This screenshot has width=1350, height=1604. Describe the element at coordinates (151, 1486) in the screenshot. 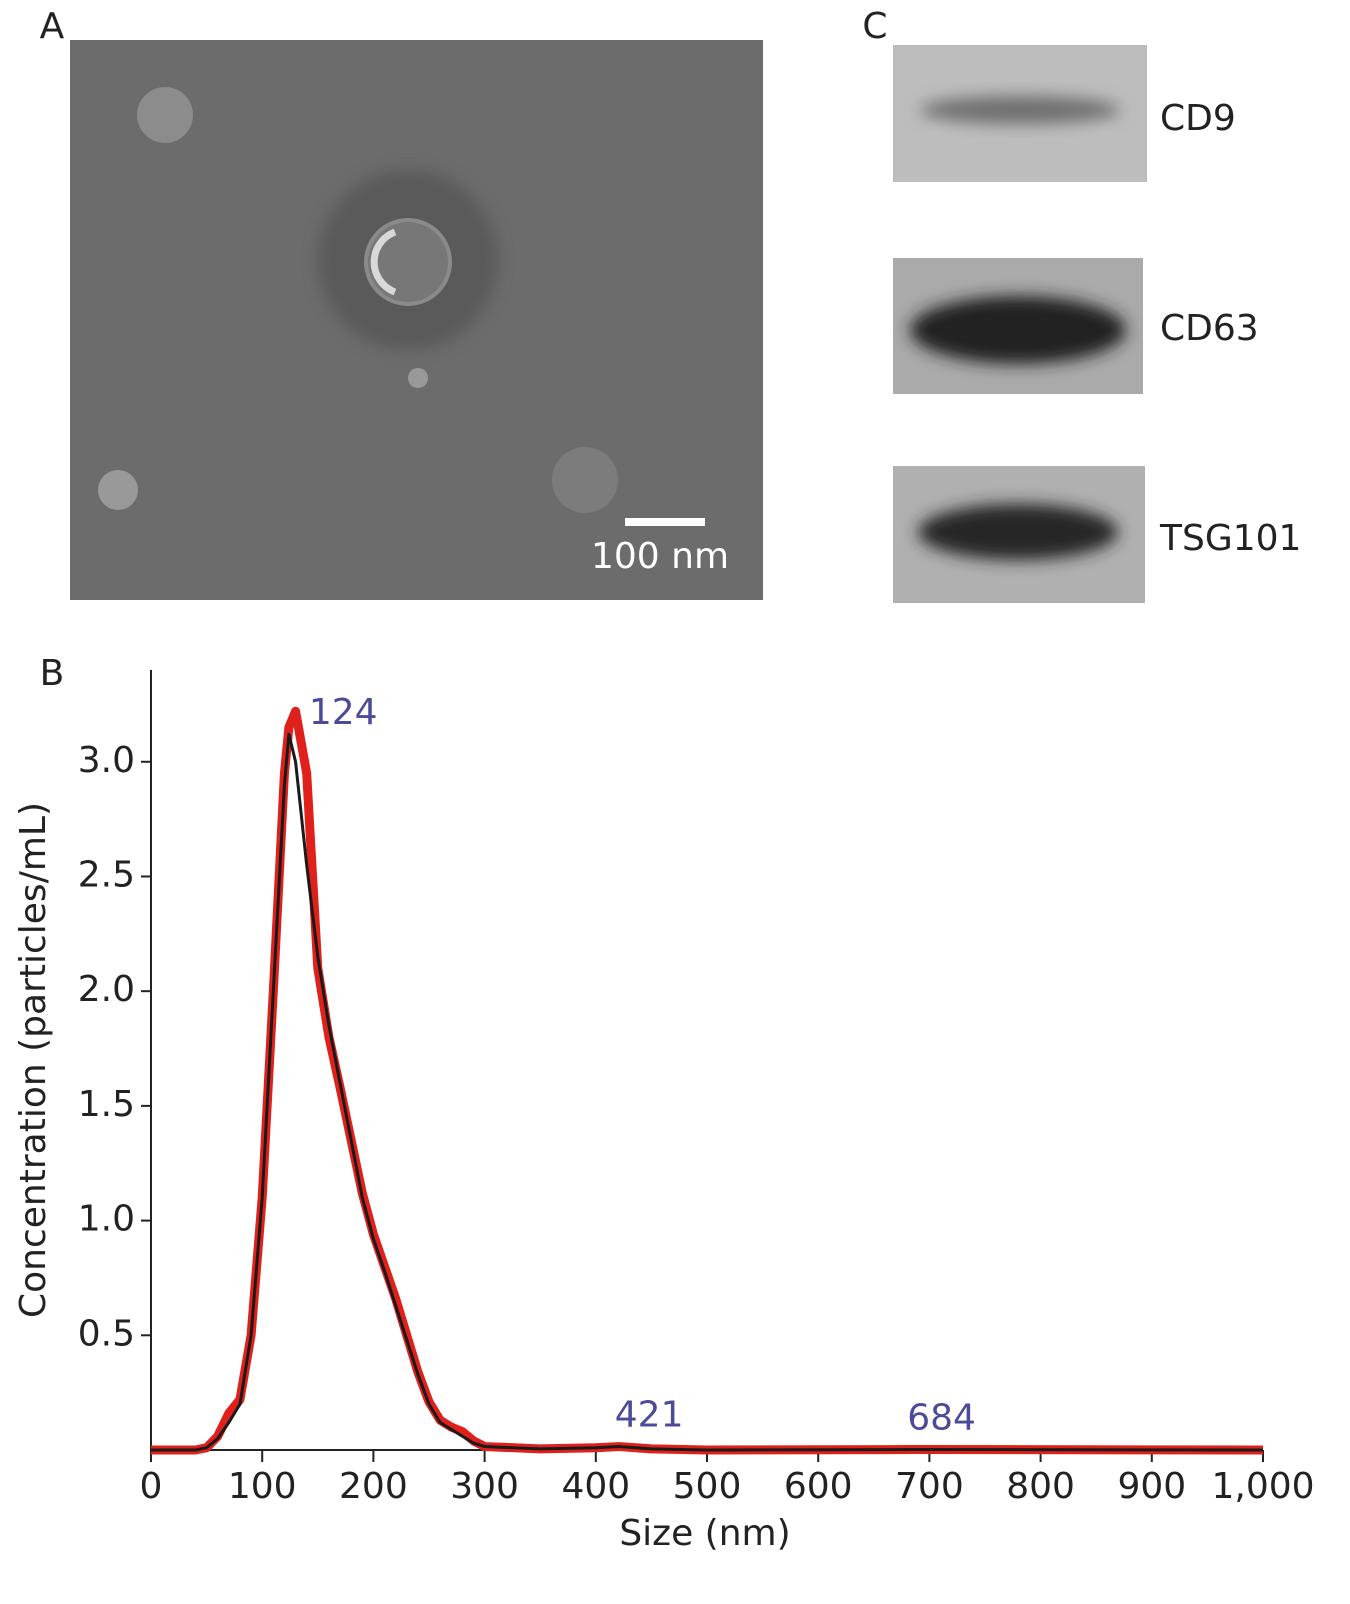

I see `x-tick-label: 0` at that location.